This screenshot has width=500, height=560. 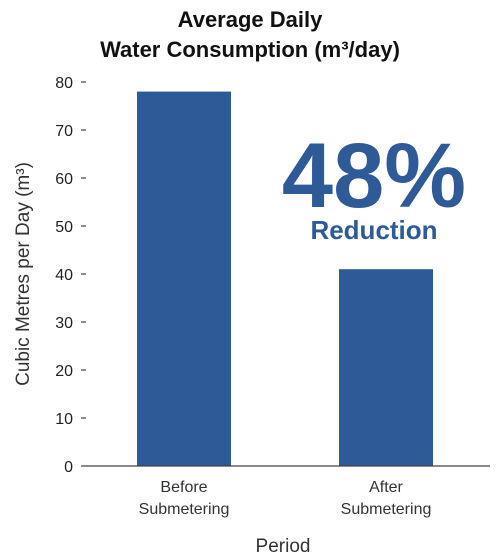 I want to click on y-tick-label: 50, so click(x=64, y=227).